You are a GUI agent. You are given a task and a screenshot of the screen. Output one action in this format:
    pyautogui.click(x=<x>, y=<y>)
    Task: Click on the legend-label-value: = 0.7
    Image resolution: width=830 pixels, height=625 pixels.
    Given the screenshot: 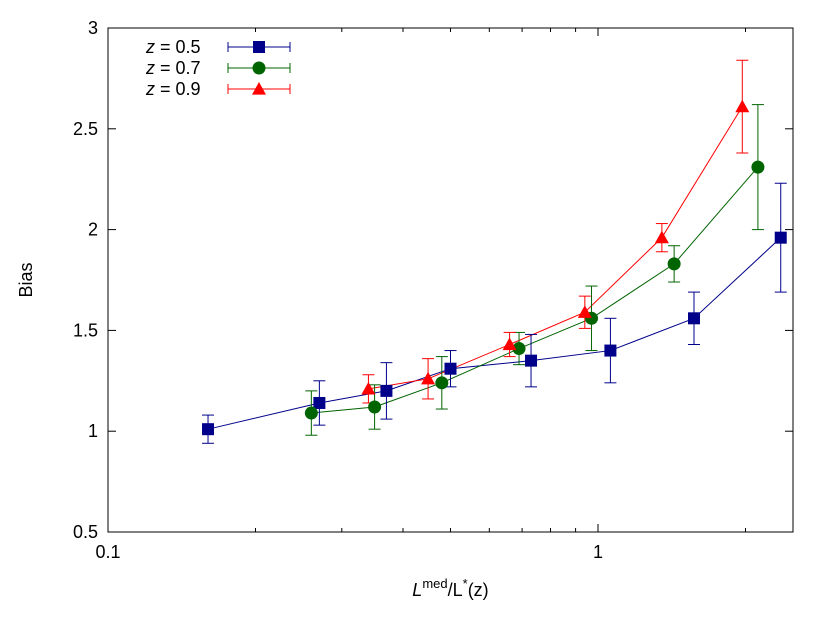 What is the action you would take?
    pyautogui.click(x=178, y=68)
    